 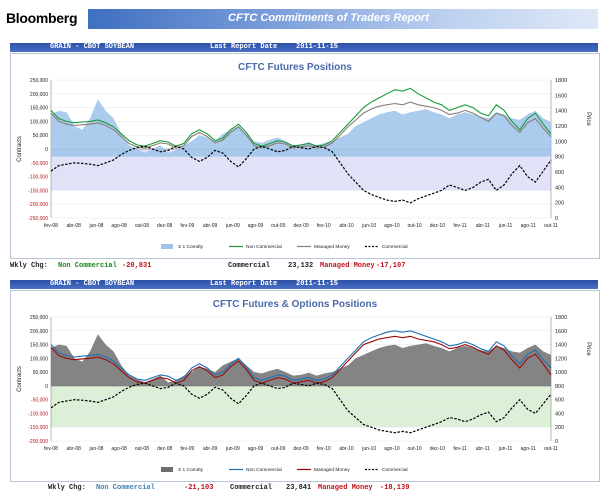 I want to click on y-tick-label: -50,000, so click(x=39, y=401).